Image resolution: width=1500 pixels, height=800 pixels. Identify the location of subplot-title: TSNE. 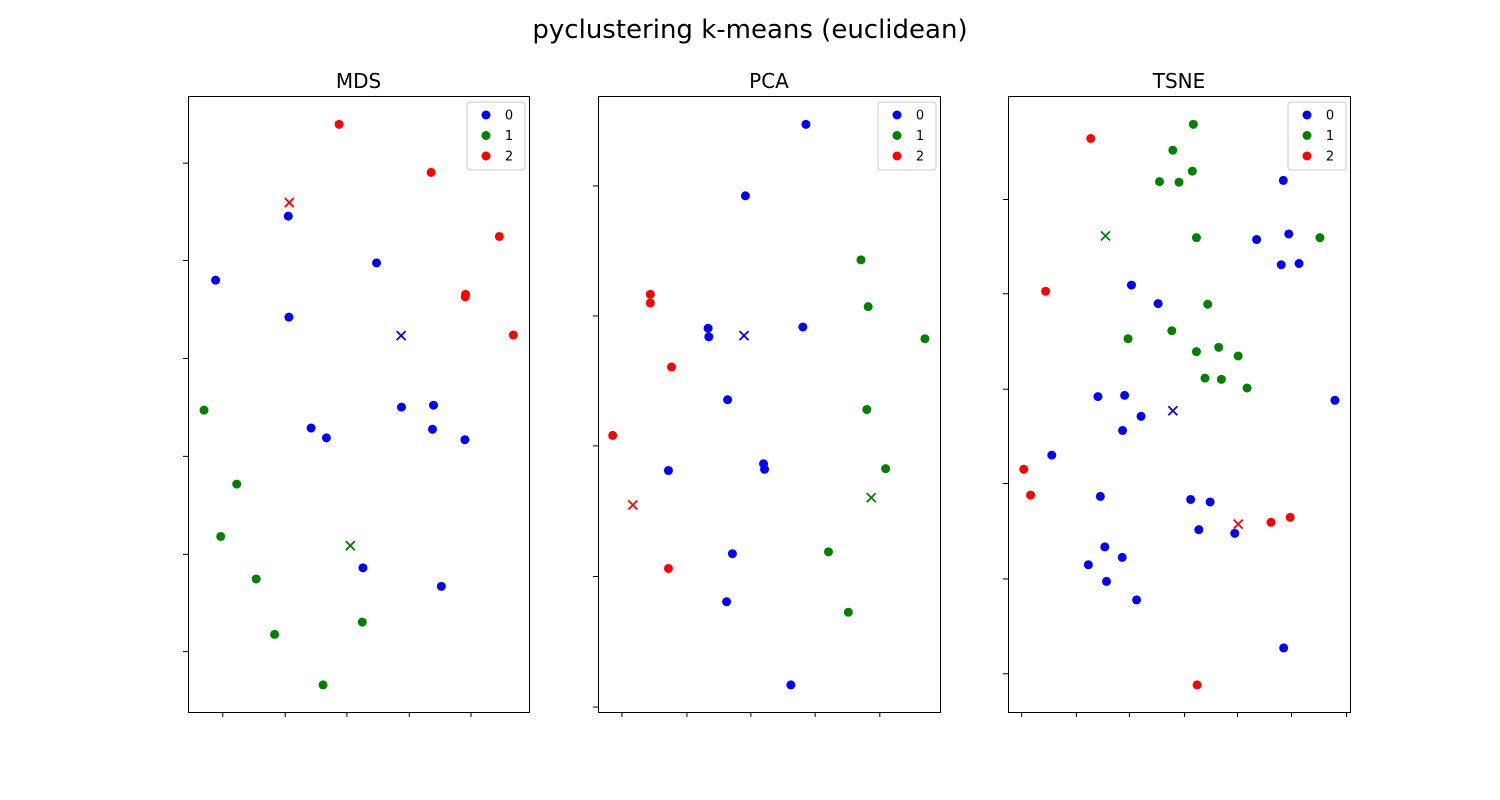
(1179, 81).